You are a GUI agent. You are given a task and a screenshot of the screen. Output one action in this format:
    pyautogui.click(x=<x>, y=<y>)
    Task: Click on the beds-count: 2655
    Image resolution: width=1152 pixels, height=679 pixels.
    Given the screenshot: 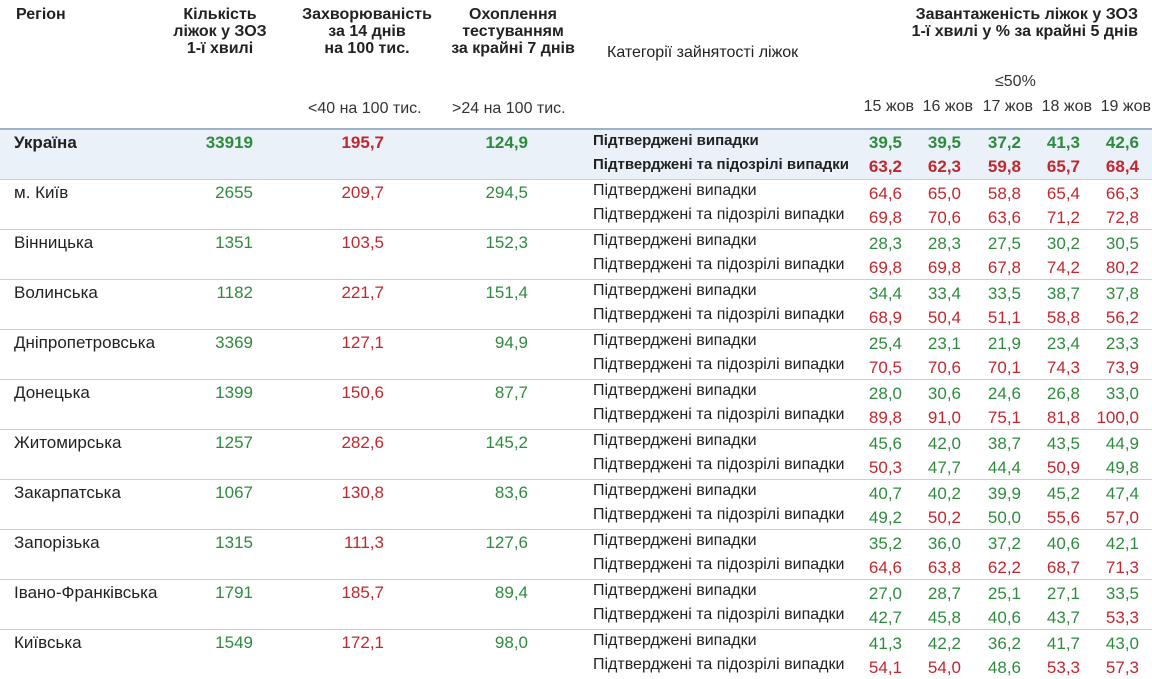 What is the action you would take?
    pyautogui.click(x=234, y=192)
    